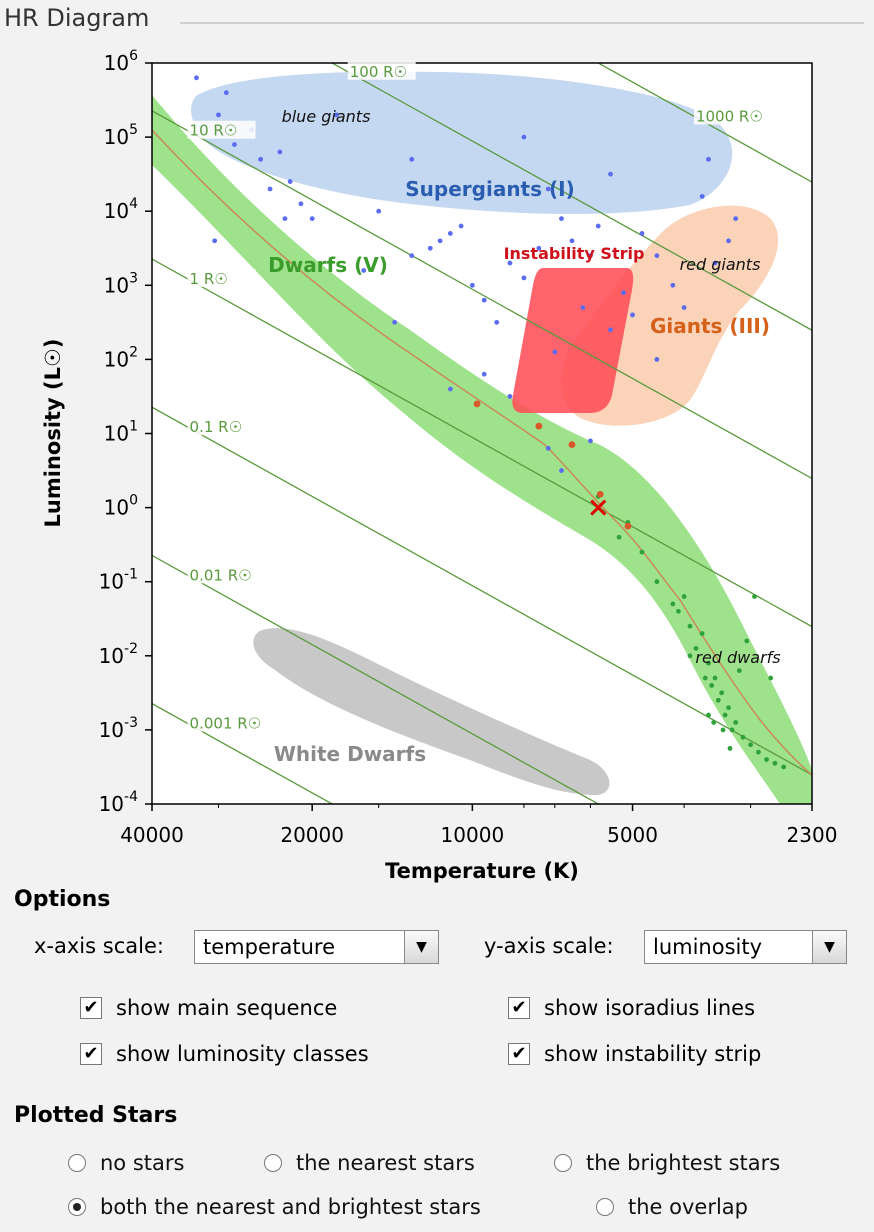 The image size is (874, 1232). What do you see at coordinates (53, 433) in the screenshot?
I see `y-axis-label: Luminosity (L☉)` at bounding box center [53, 433].